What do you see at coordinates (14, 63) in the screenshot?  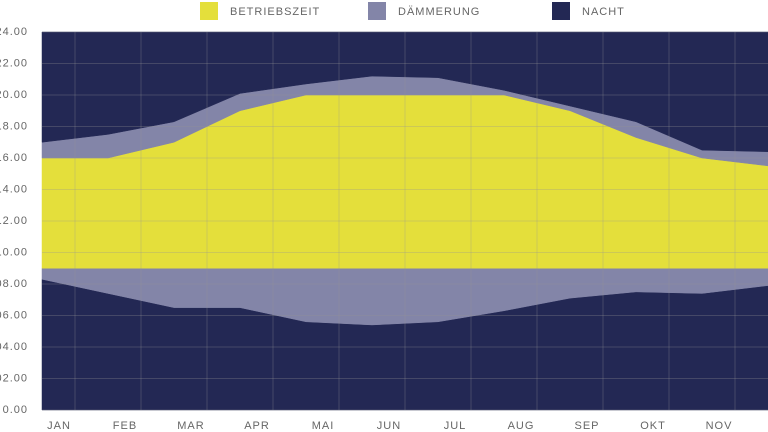 I see `y-tick-label: 22.00` at bounding box center [14, 63].